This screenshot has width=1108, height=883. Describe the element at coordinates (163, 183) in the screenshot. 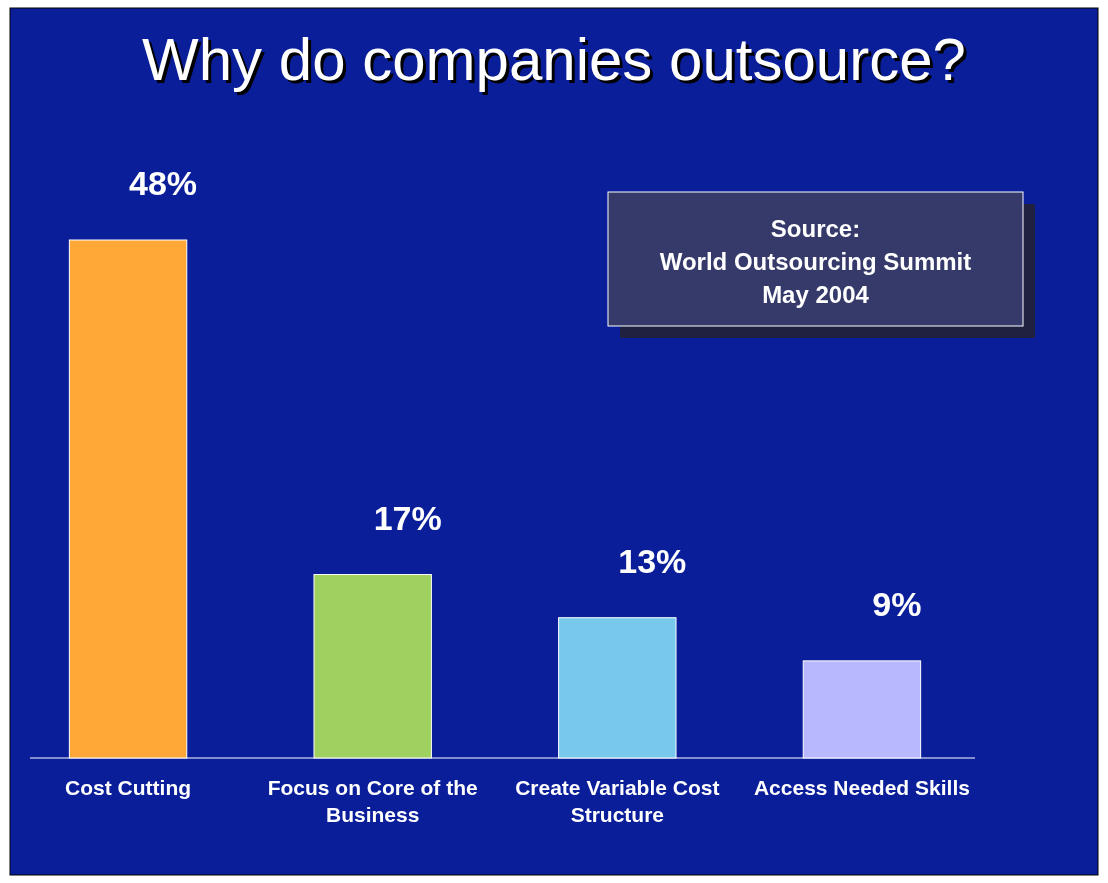

I see `data-label: 48%` at that location.